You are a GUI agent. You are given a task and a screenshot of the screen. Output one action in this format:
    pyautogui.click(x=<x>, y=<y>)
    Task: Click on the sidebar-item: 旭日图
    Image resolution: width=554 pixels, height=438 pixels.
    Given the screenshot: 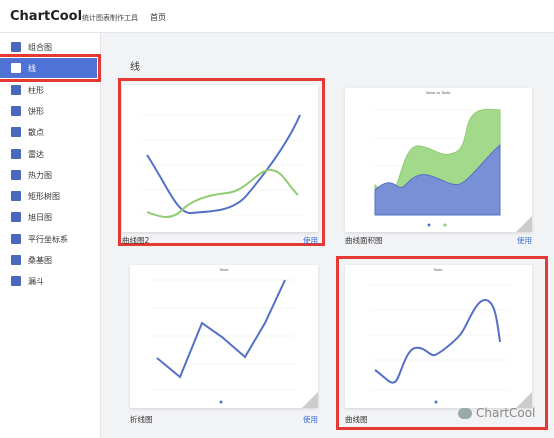 What is the action you would take?
    pyautogui.click(x=48, y=217)
    